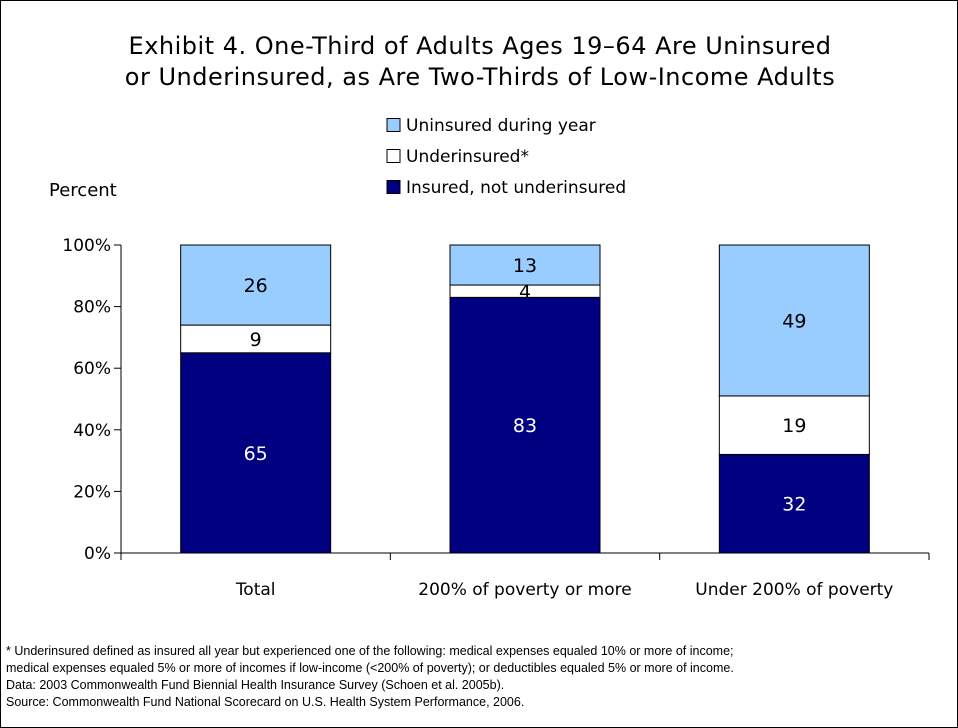 Image resolution: width=958 pixels, height=728 pixels. I want to click on legend-label-uninsured-during-year: Uninsured during year, so click(501, 126).